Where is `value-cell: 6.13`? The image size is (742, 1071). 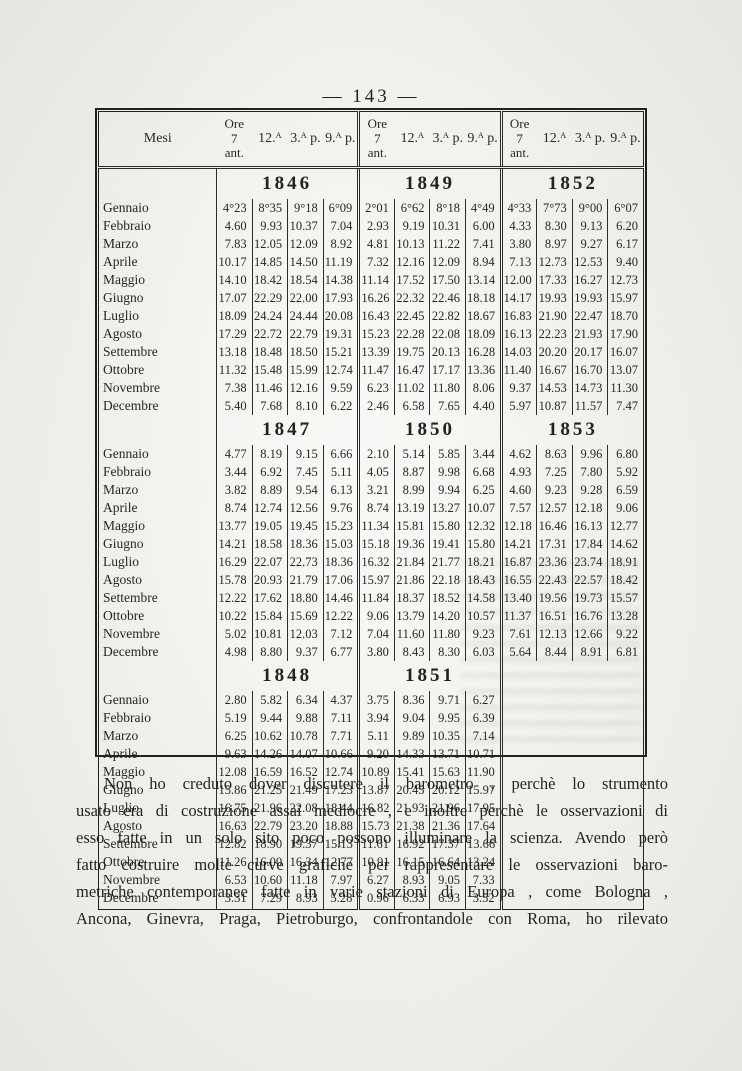
value-cell: 6.13 is located at coordinates (340, 490).